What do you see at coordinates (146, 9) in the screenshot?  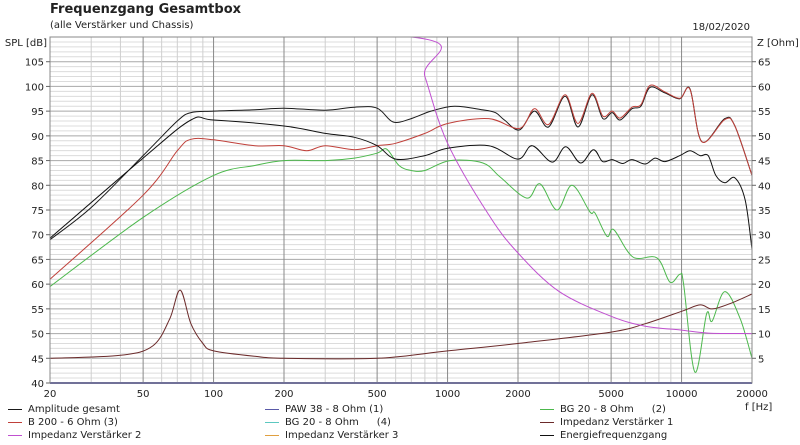 I see `chart-title: Frequenzgang Gesamtbox` at bounding box center [146, 9].